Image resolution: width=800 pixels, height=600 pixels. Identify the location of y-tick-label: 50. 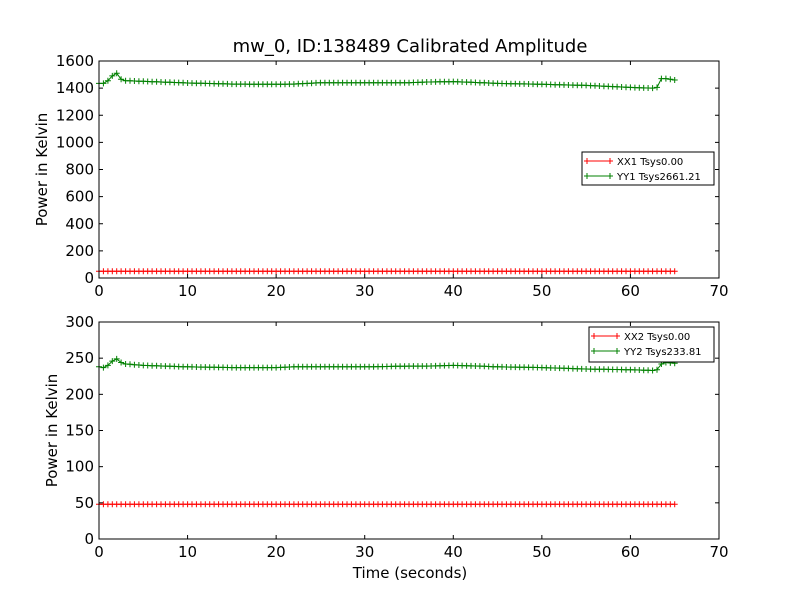
(84, 503).